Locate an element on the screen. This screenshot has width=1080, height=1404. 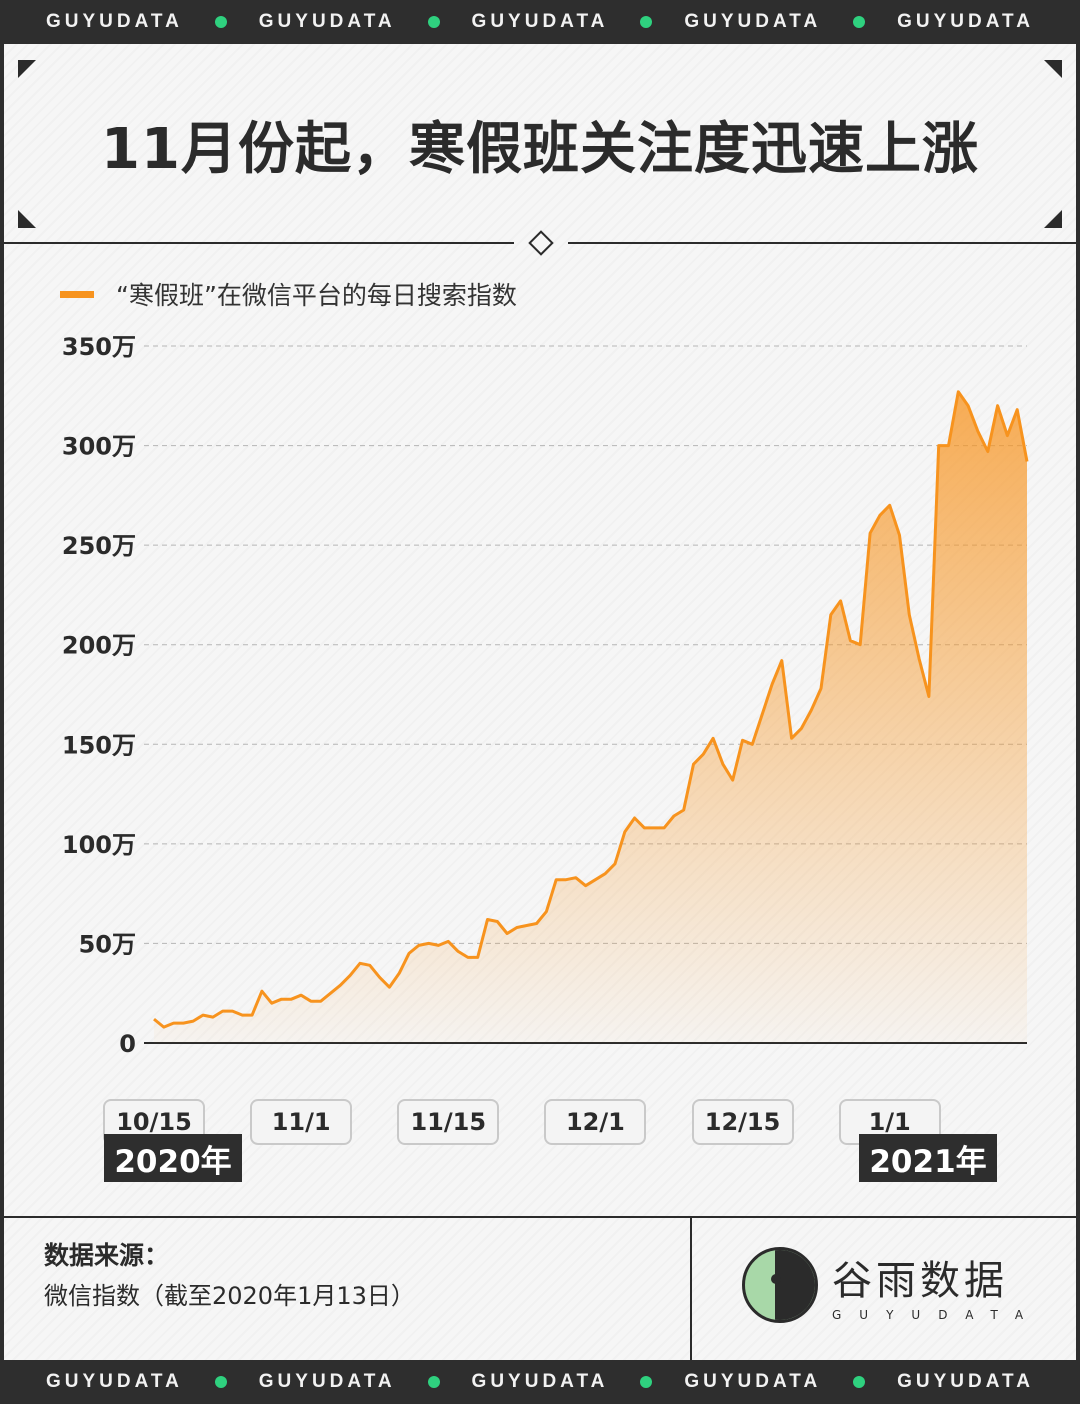
logo-name: 谷雨数据 is located at coordinates (920, 1281).